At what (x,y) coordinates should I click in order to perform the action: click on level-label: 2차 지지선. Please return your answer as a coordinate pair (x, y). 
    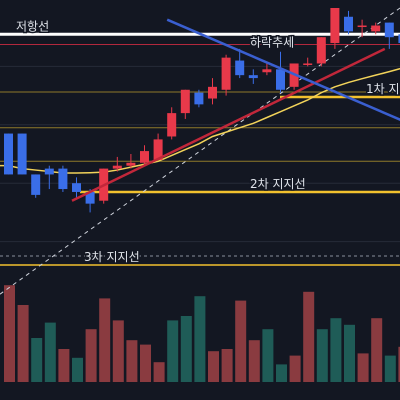
    Looking at the image, I should click on (278, 184).